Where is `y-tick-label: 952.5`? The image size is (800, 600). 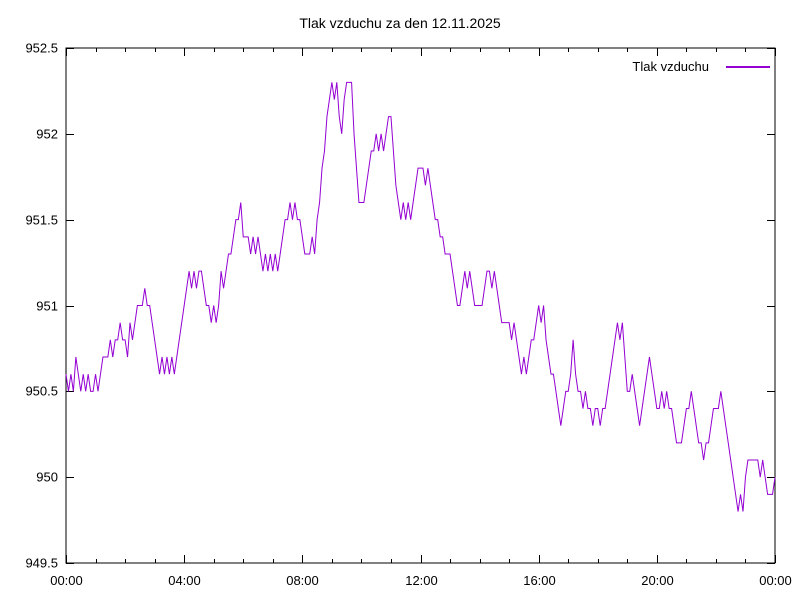 y-tick-label: 952.5 is located at coordinates (41, 48).